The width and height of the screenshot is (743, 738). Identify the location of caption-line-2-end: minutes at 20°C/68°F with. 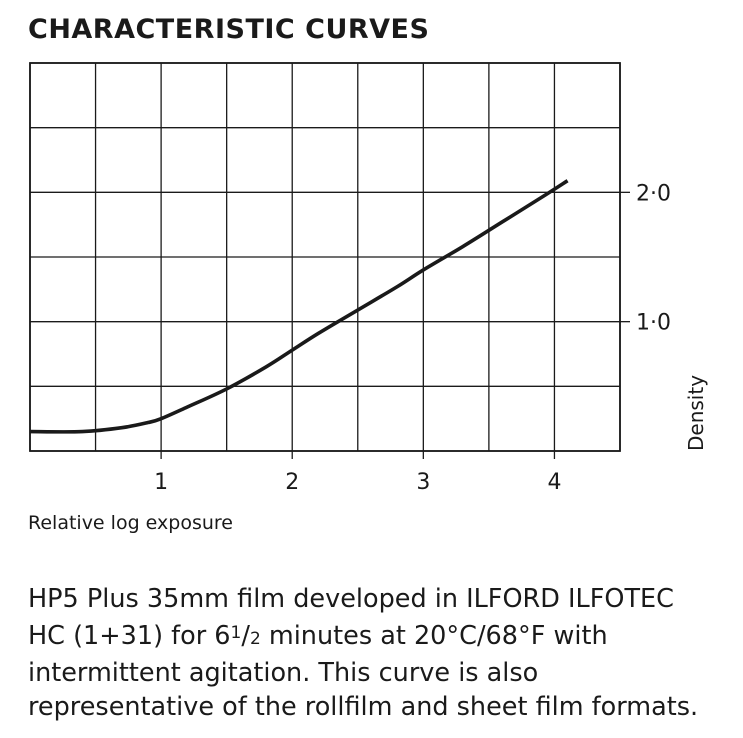
(434, 636).